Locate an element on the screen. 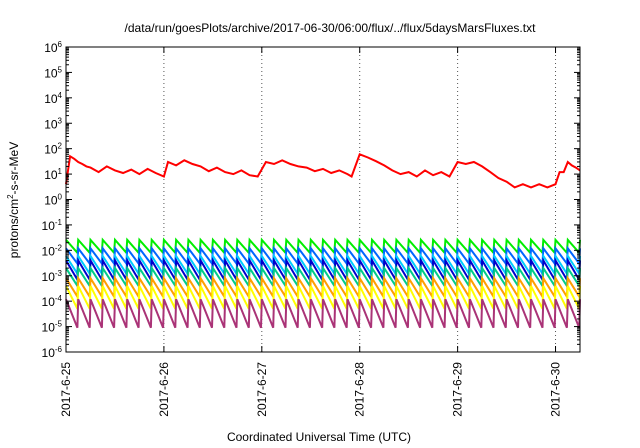 This screenshot has height=448, width=640. x-tick-label: 2017-6-29 is located at coordinates (458, 389).